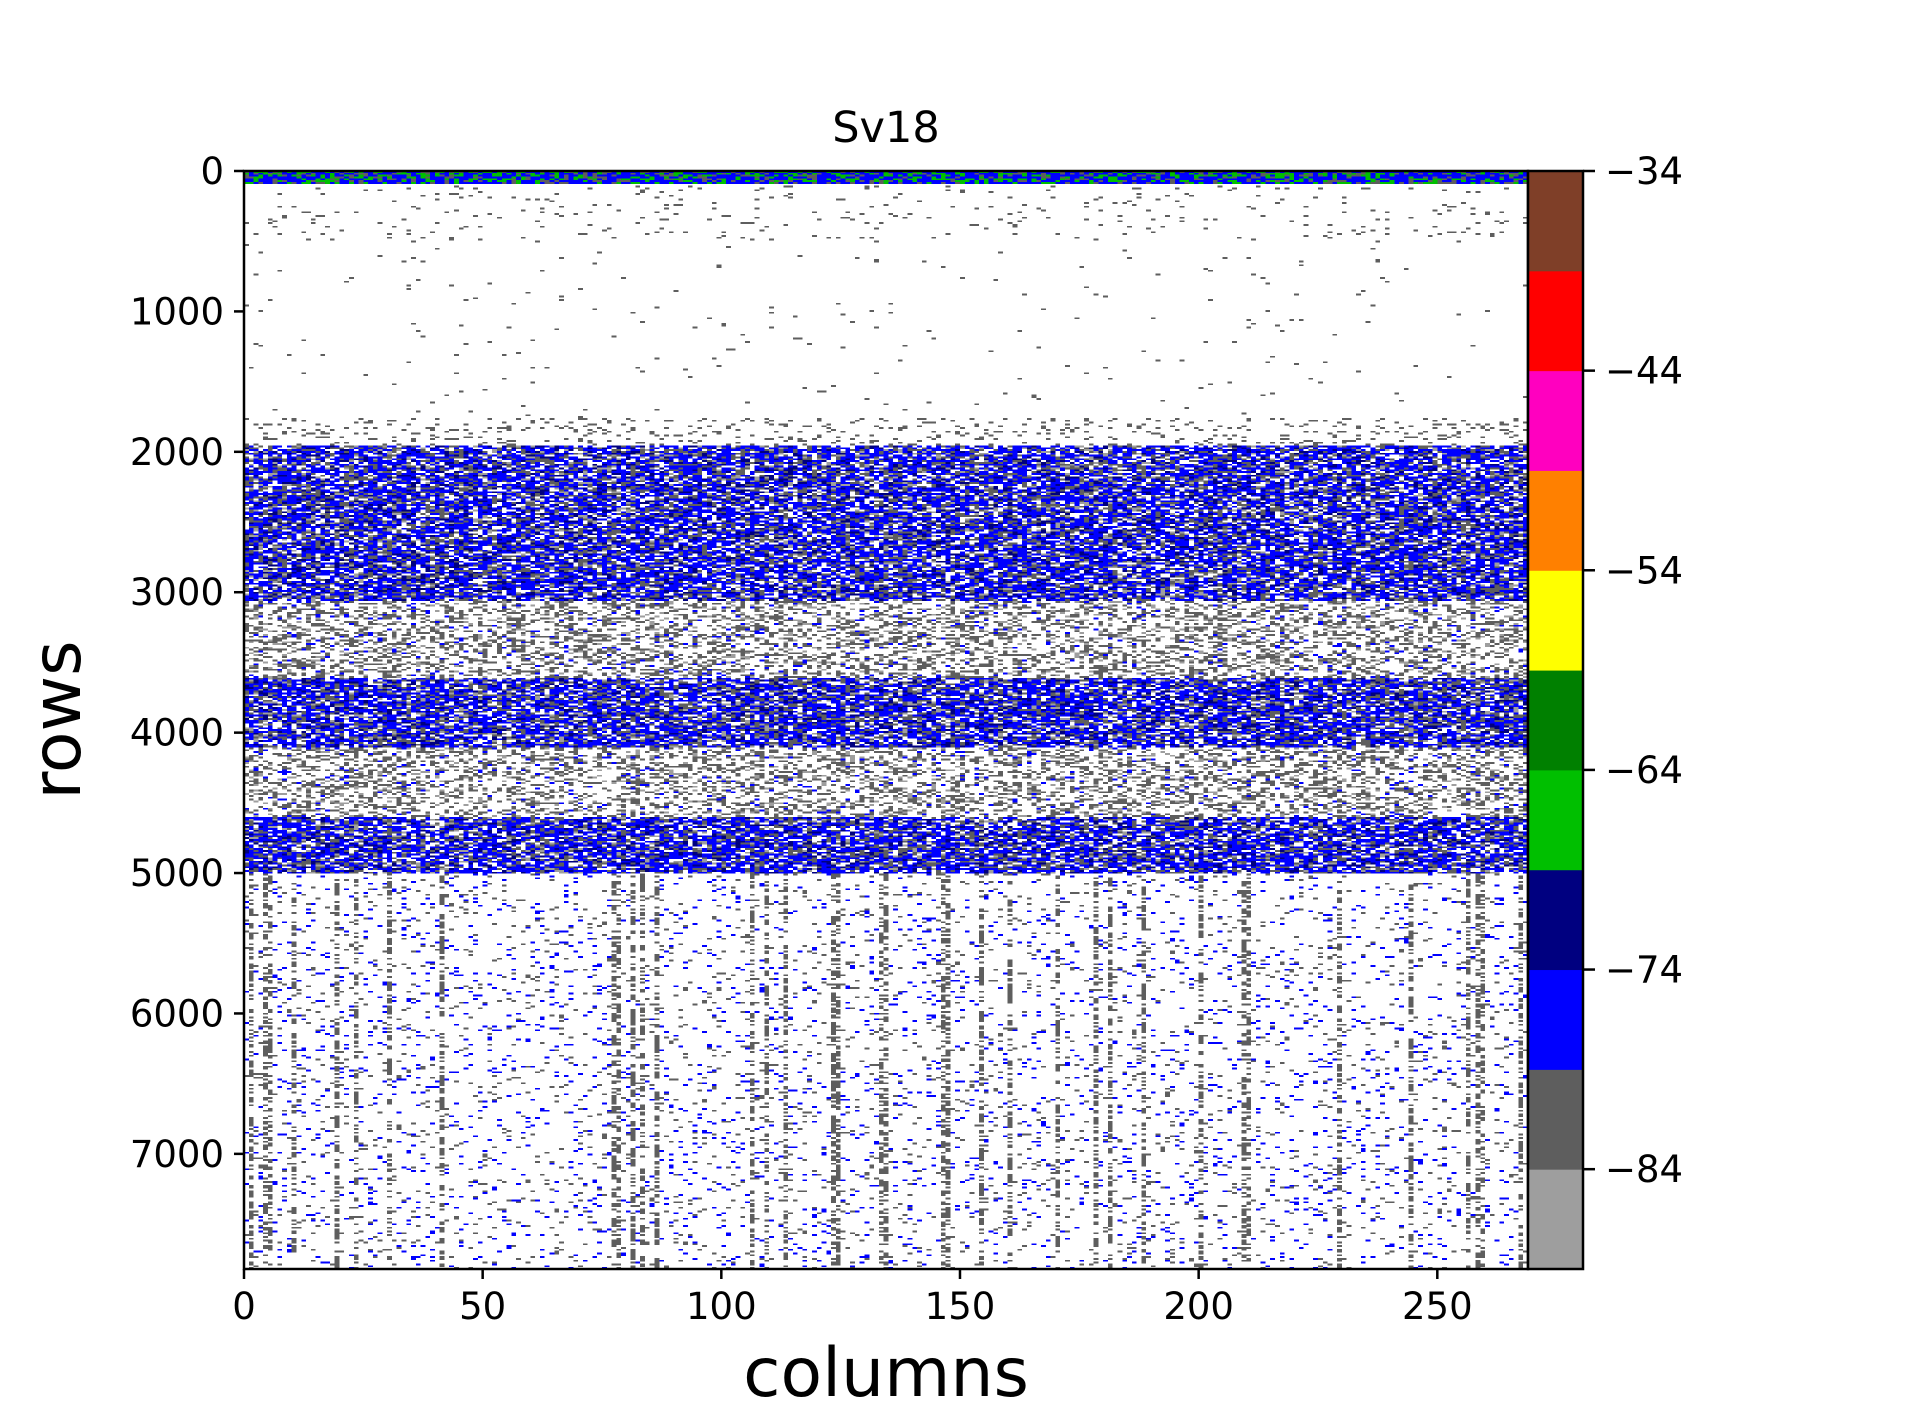  Describe the element at coordinates (1437, 1306) in the screenshot. I see `x-tick-label: 250` at that location.